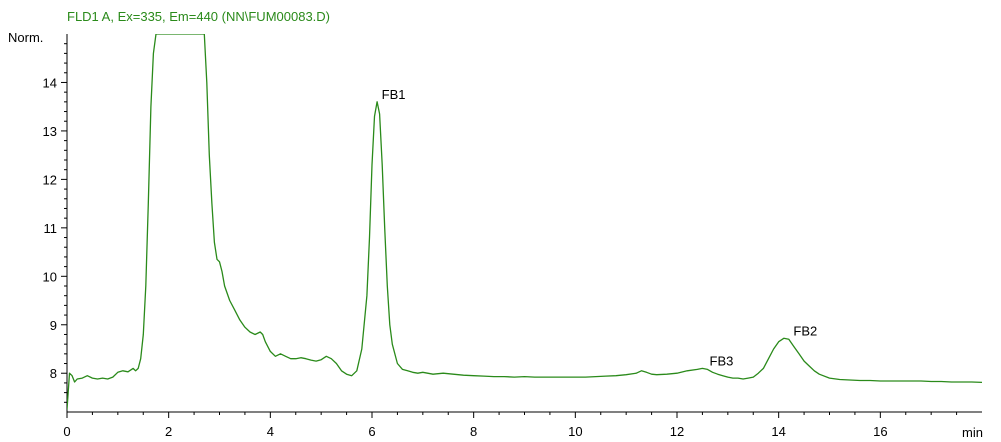 This screenshot has height=442, width=1001. Describe the element at coordinates (198, 16) in the screenshot. I see `chart-title: FLD1 A, Ex=335, Em=440 (NN\FUM00083.D)` at that location.